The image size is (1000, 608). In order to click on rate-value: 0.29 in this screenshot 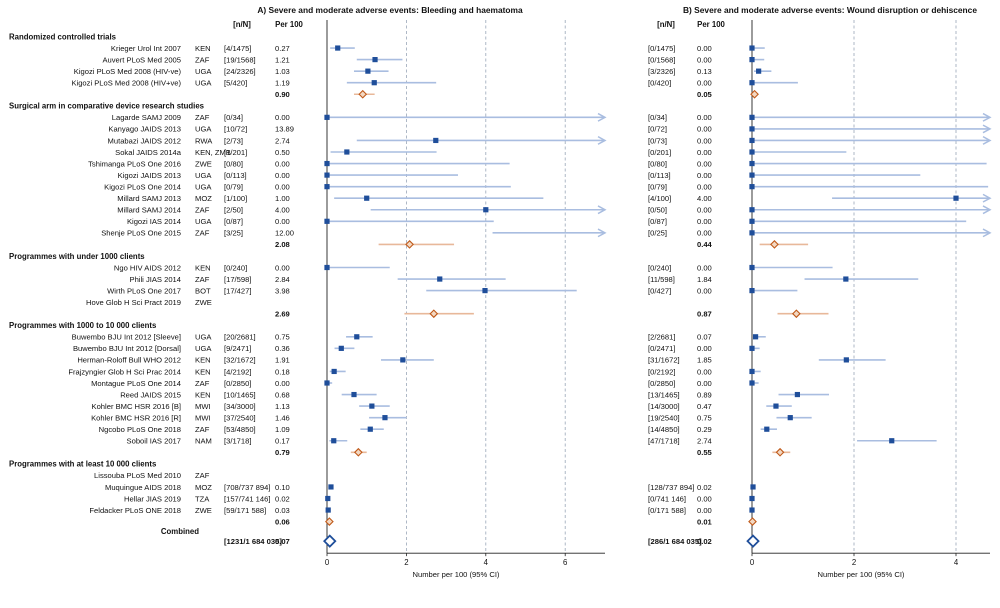, I will do `click(704, 429)`.